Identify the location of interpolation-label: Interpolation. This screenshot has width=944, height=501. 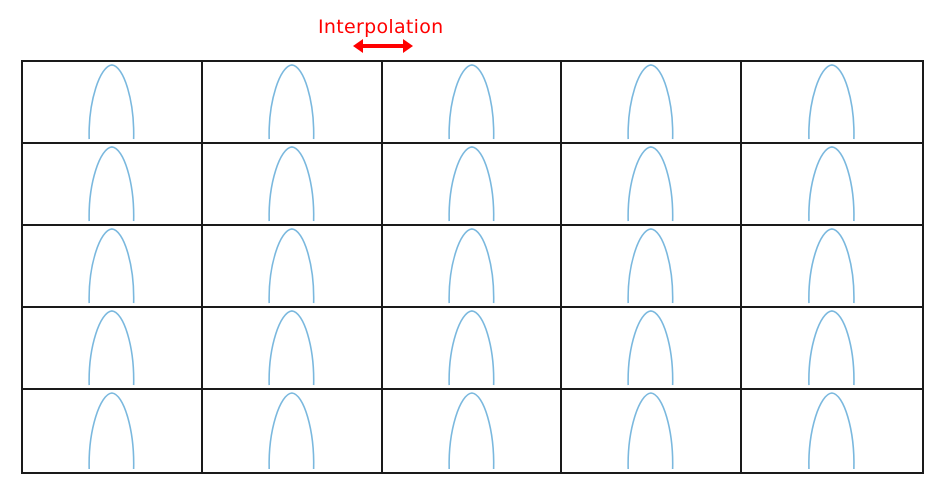
(381, 27).